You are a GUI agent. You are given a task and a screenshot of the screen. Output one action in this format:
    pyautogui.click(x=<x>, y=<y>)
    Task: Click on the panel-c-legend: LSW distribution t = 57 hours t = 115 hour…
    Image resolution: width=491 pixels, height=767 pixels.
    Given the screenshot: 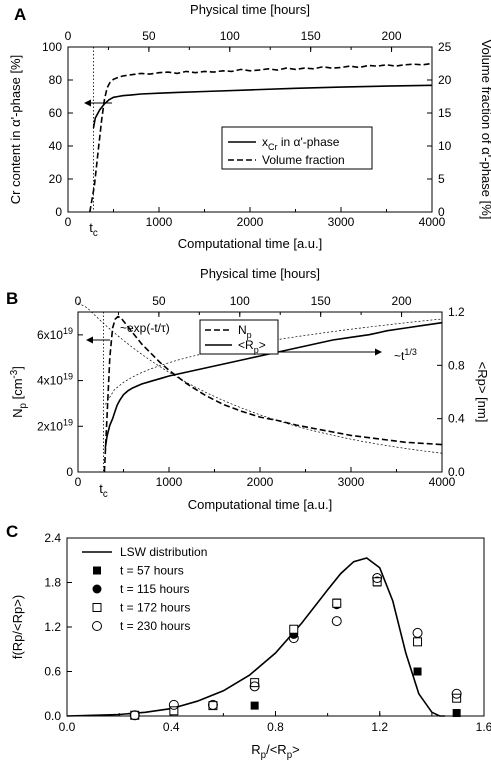 What is the action you would take?
    pyautogui.click(x=144, y=589)
    